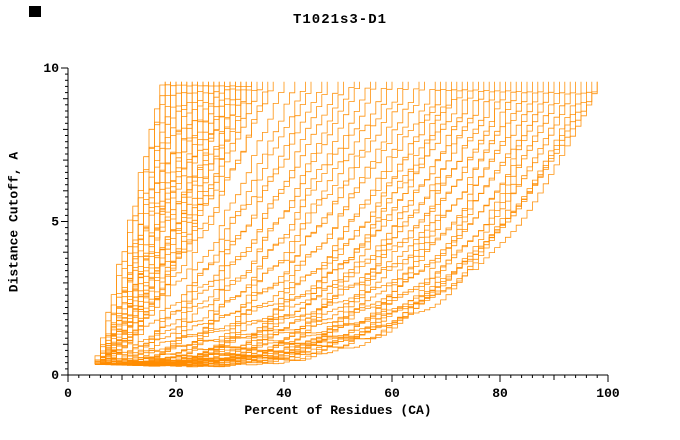  I want to click on x-axis-label: Percent of Residues (CA), so click(338, 410).